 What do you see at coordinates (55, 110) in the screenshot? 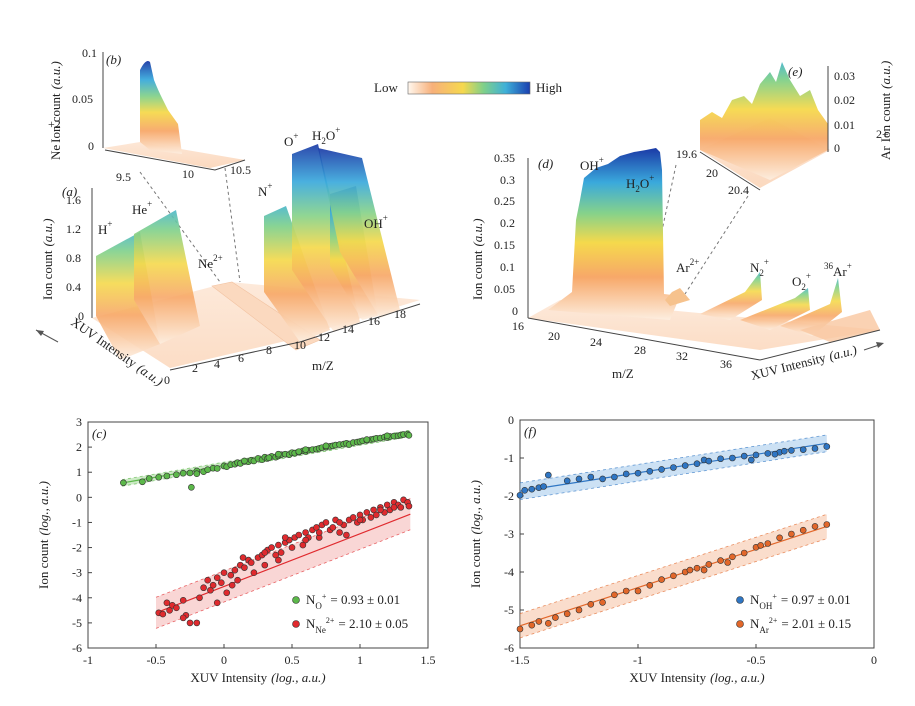
I see `panel-b-ylabel: Ne Ion count (a.u.)` at bounding box center [55, 110].